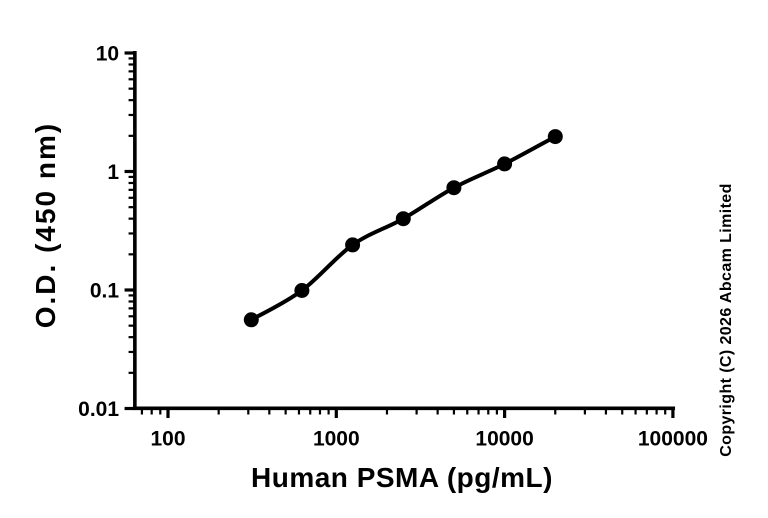  What do you see at coordinates (402, 477) in the screenshot?
I see `x-axis-title: Human PSMA (pg/mL)` at bounding box center [402, 477].